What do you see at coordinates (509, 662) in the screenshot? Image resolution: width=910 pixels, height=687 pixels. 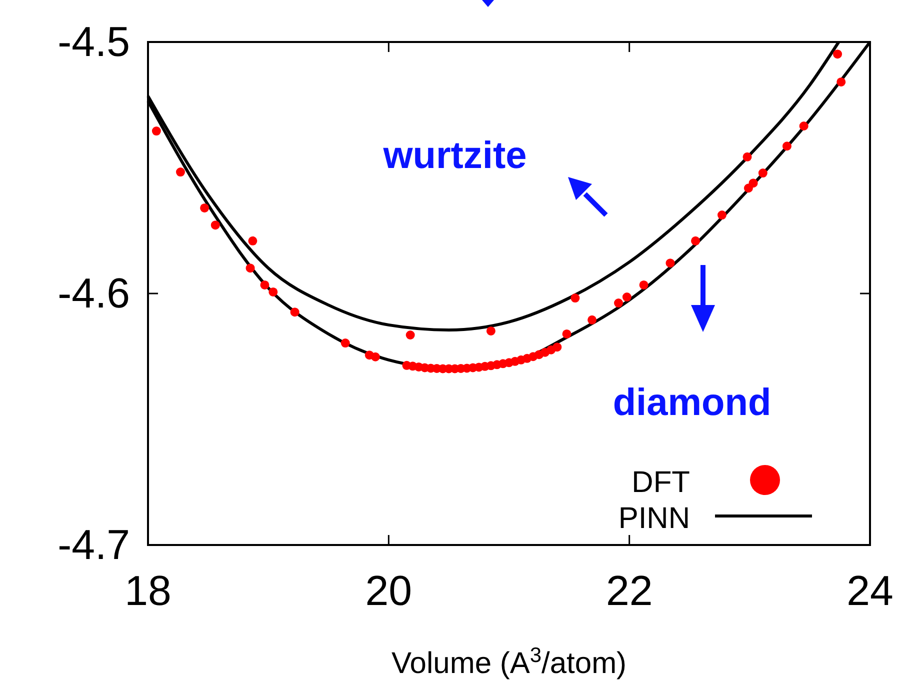 I see `x-axis-title: Volume (A$^{3}$/atom)` at bounding box center [509, 662].